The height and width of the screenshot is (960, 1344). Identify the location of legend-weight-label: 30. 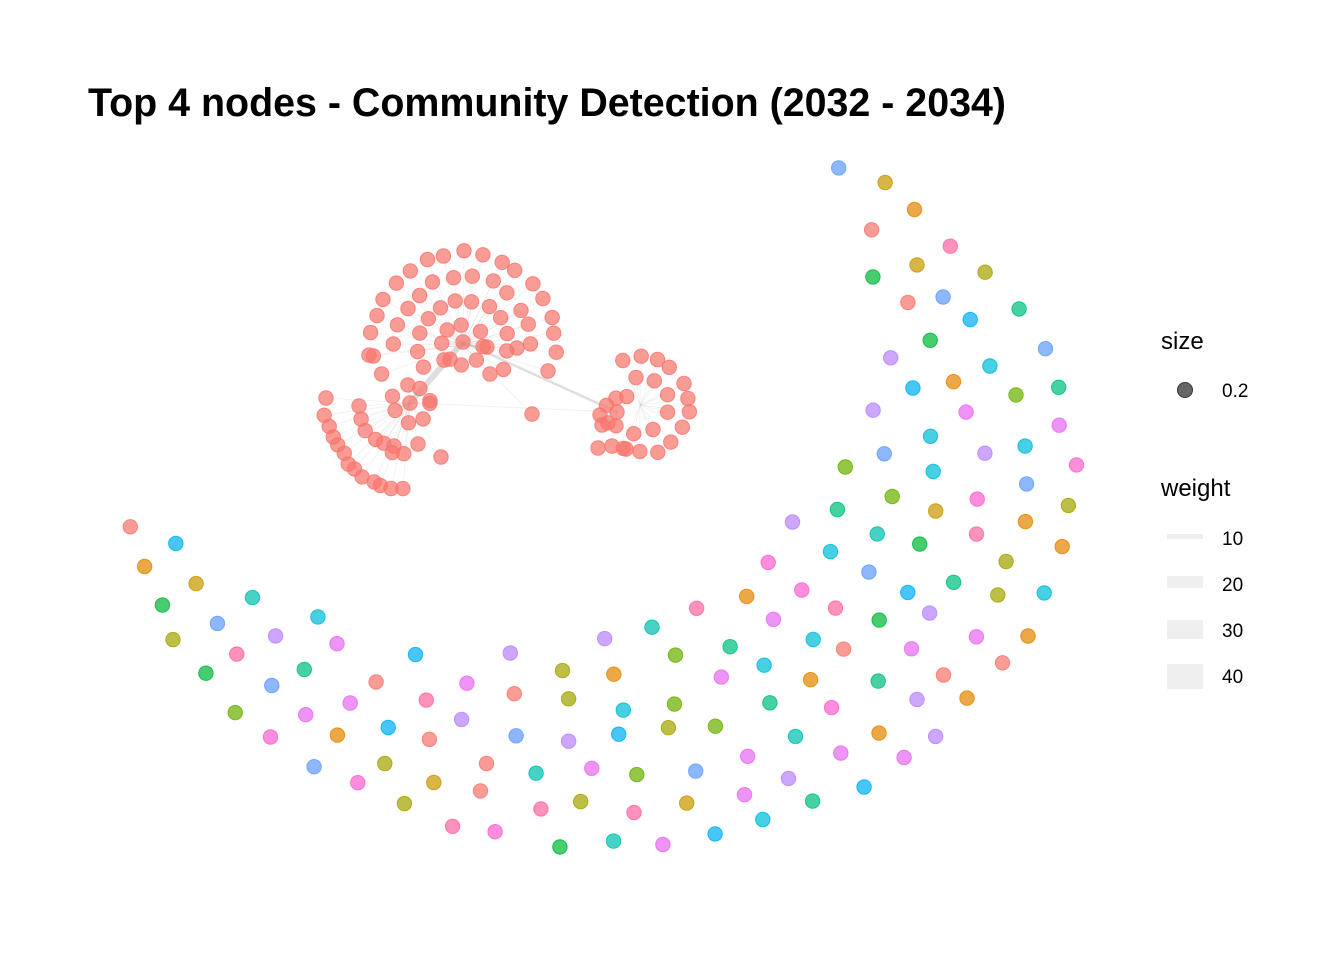
(1232, 631).